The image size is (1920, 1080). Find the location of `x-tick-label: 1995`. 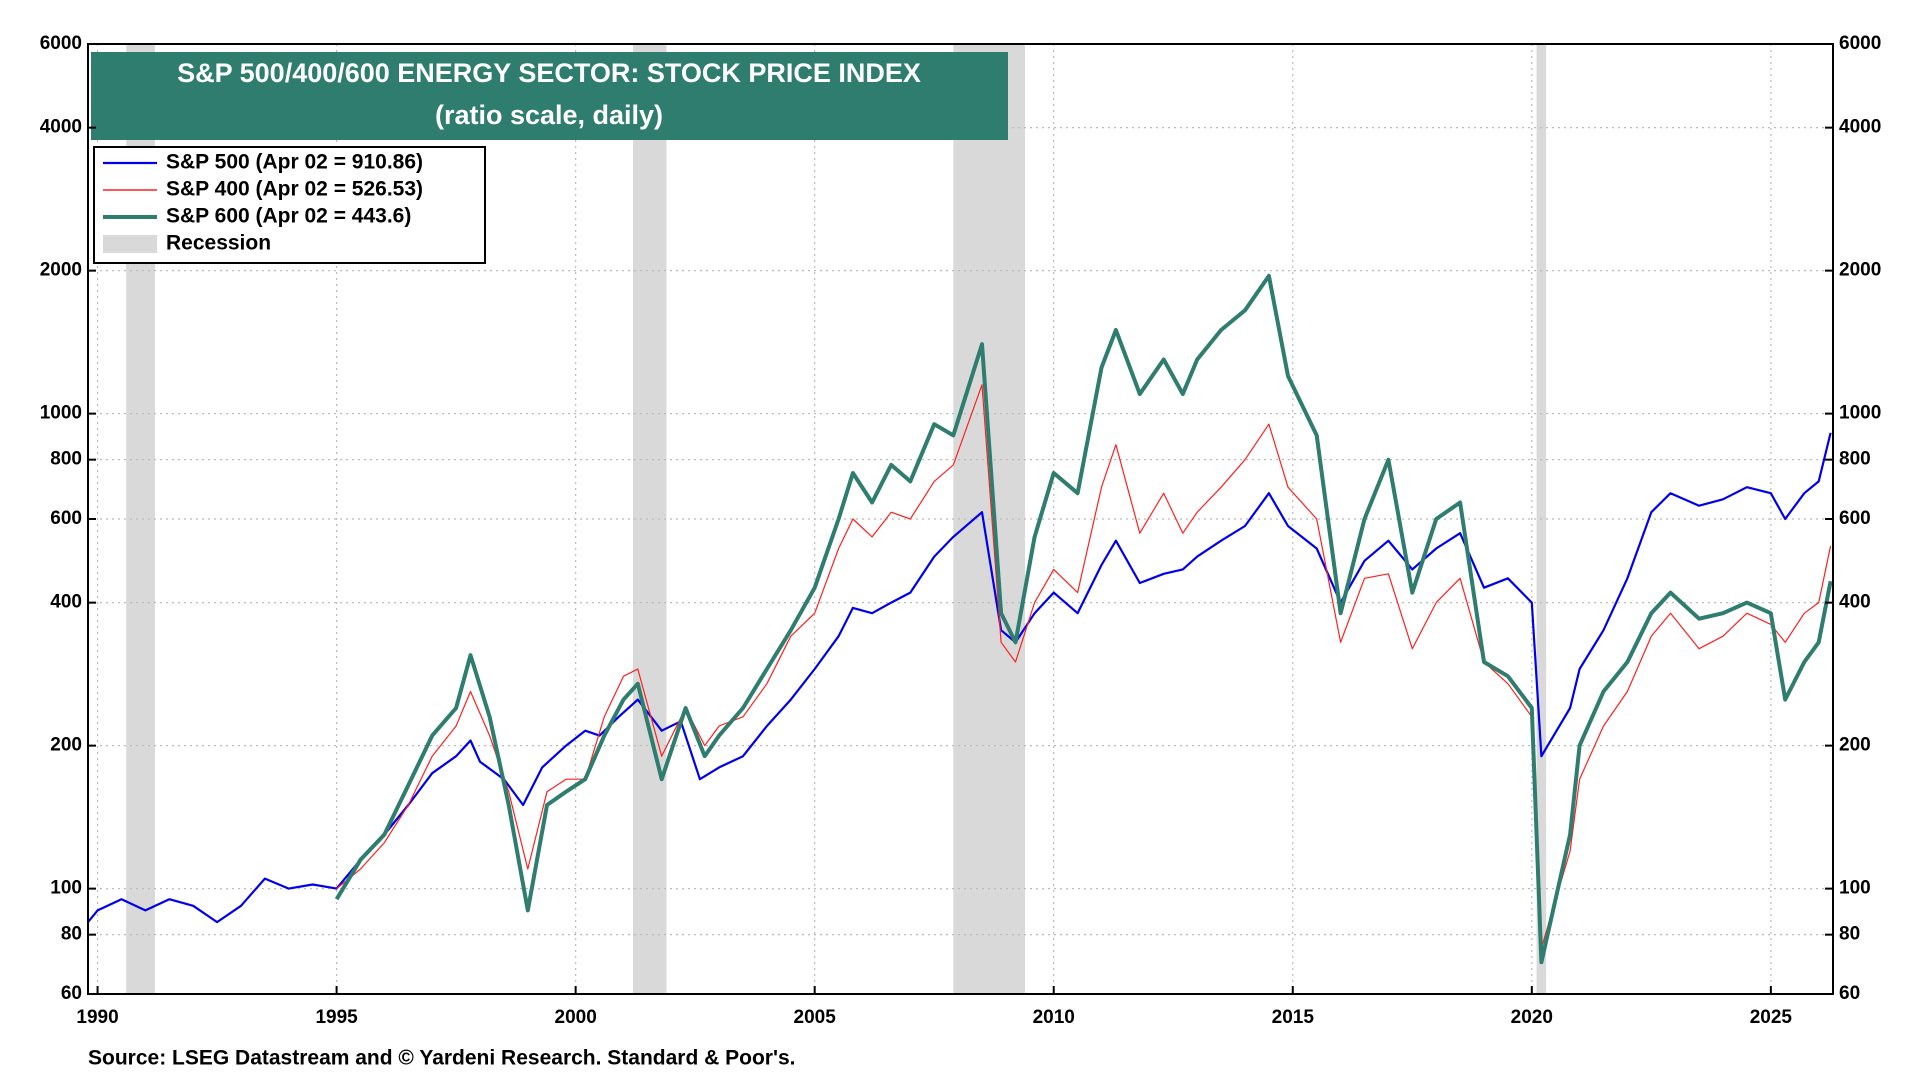

x-tick-label: 1995 is located at coordinates (336, 1017).